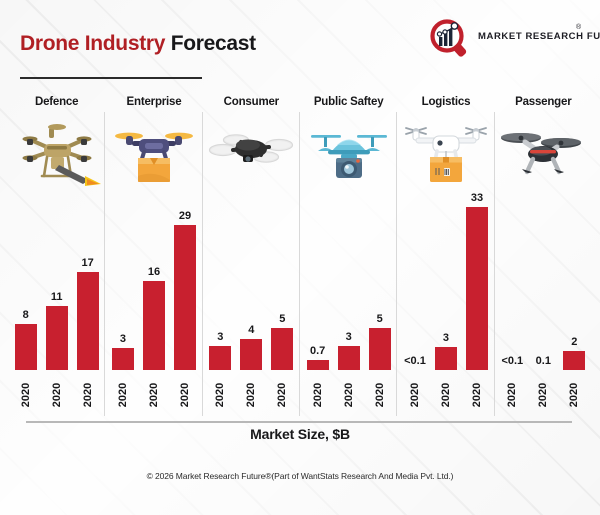  What do you see at coordinates (450, 40) in the screenshot?
I see `magnifier-bar-chart-icon` at bounding box center [450, 40].